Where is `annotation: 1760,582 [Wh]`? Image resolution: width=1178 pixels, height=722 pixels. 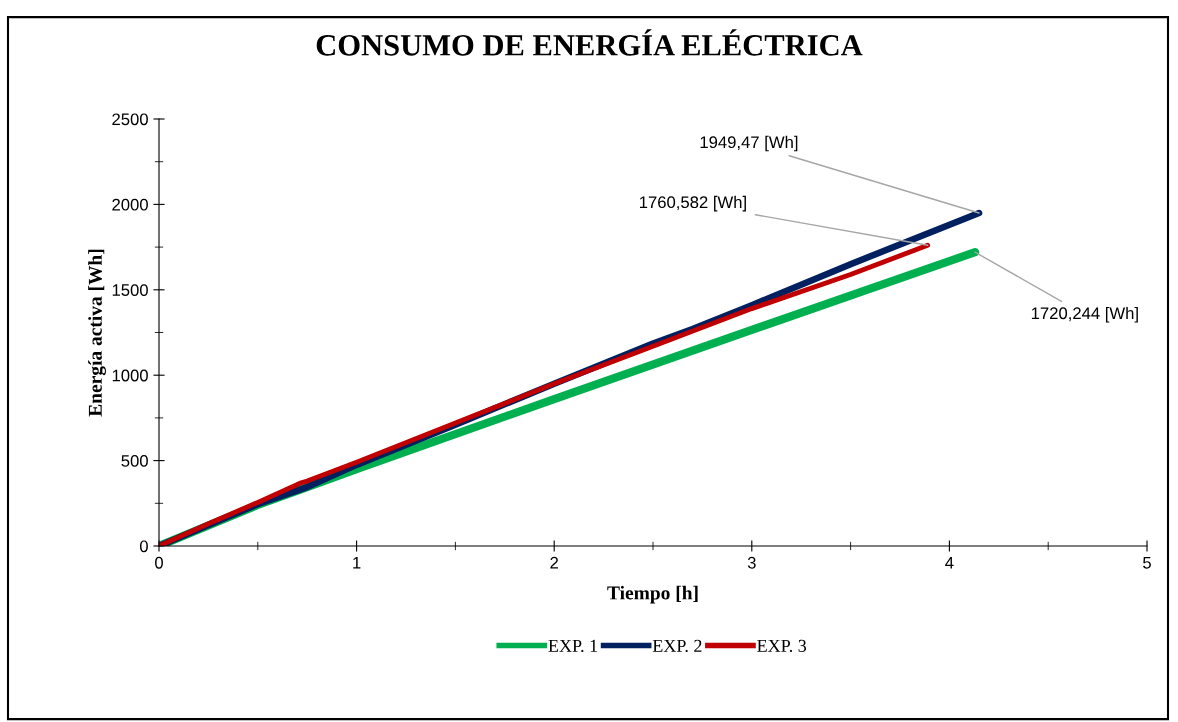 annotation: 1760,582 [Wh] is located at coordinates (692, 203).